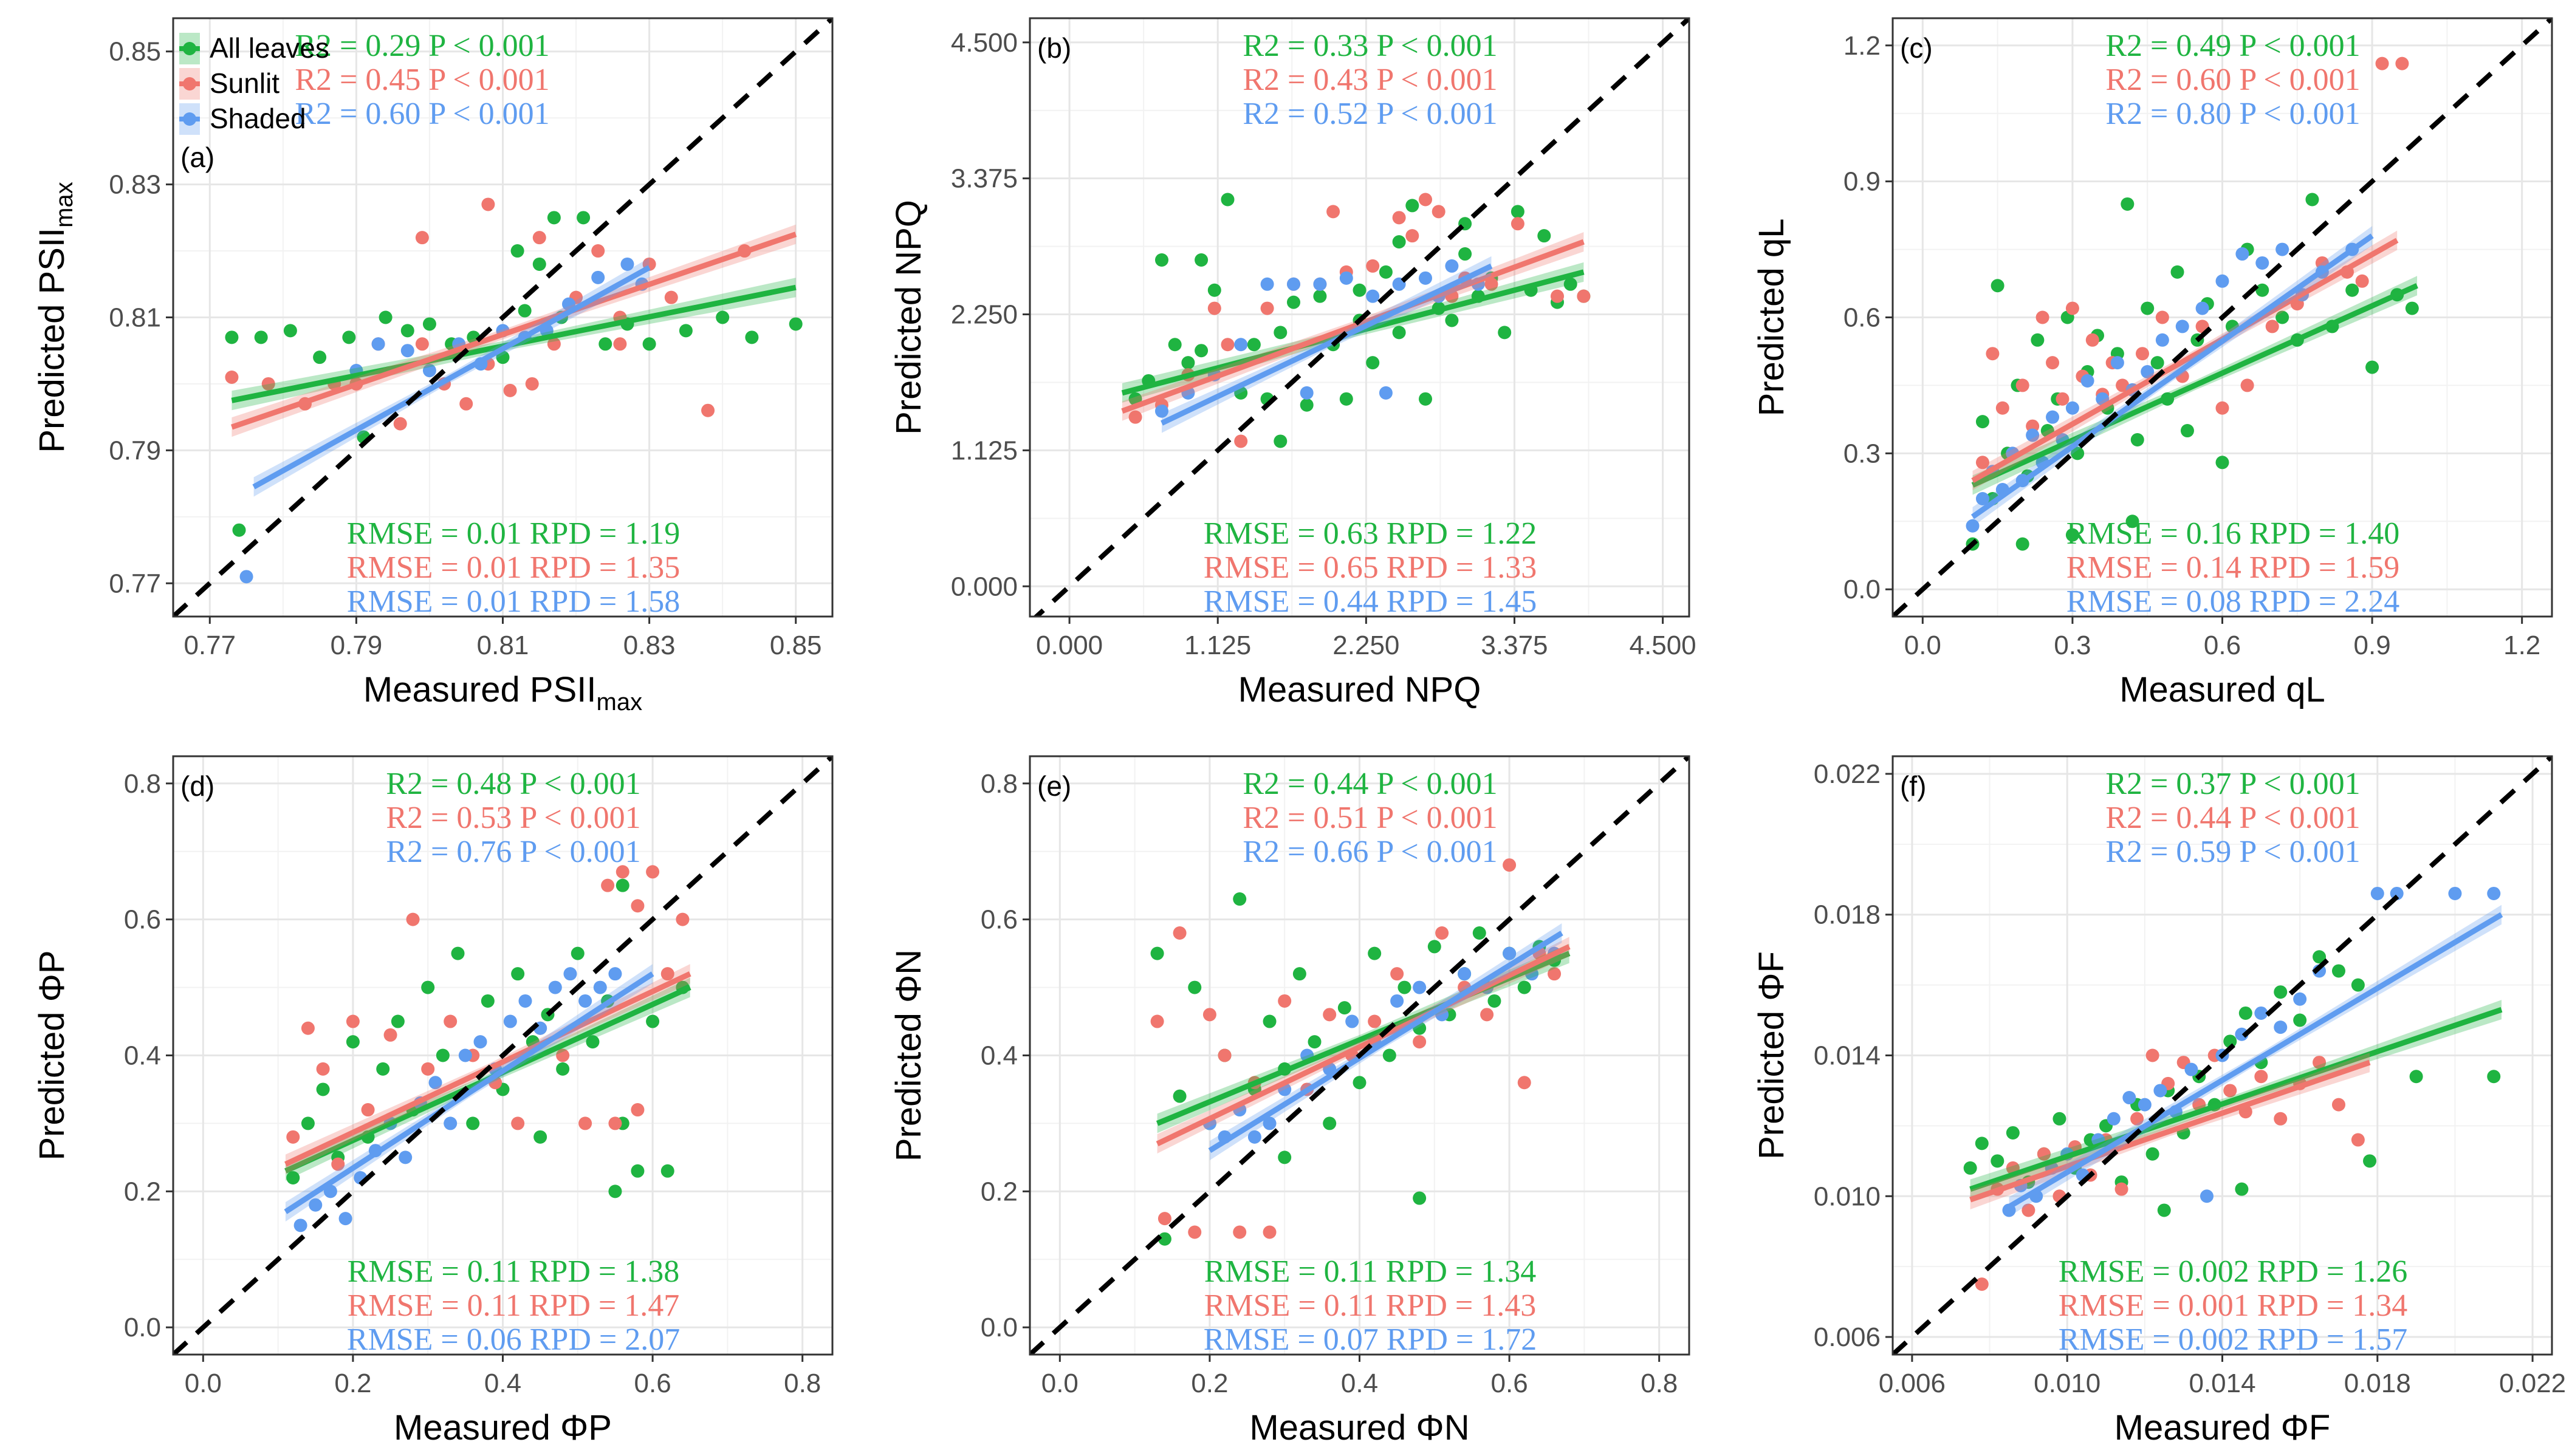 The image size is (2572, 1456). I want to click on rmse-annotation: RMSE = 0.07 RPD = 1.72, so click(1370, 1339).